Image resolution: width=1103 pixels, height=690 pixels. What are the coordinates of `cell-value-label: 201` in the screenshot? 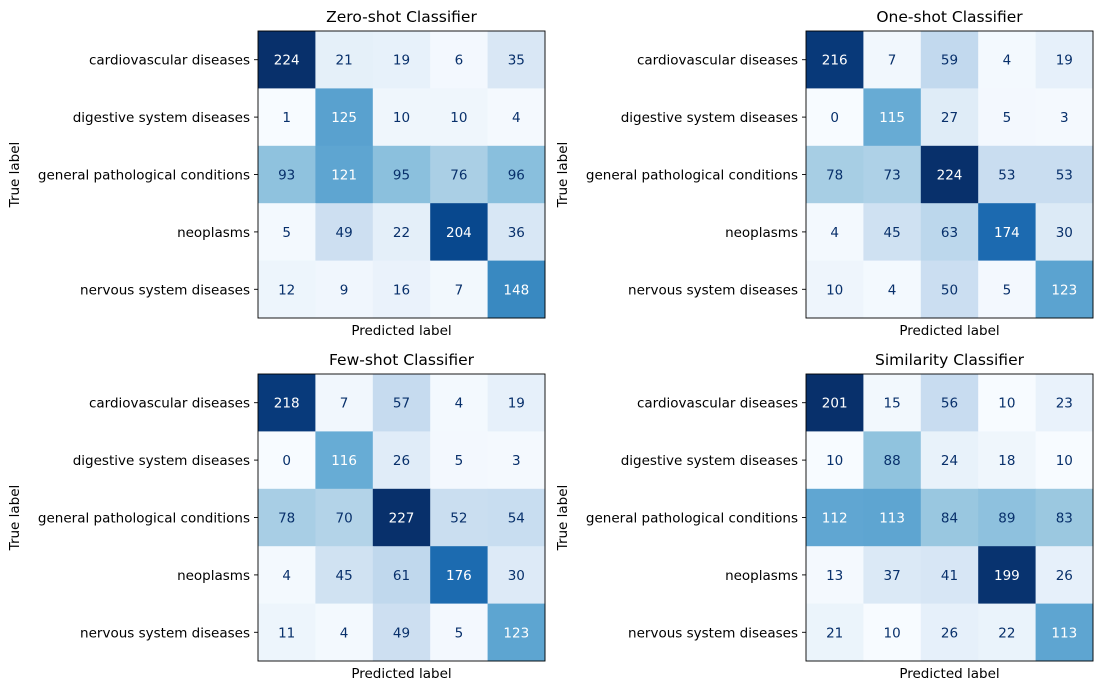 It's located at (835, 404).